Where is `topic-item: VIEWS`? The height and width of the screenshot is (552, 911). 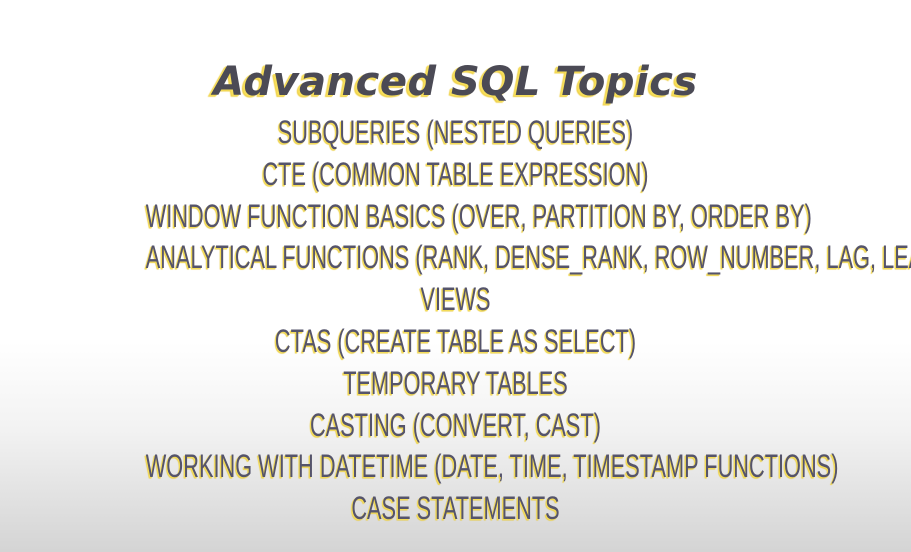
topic-item: VIEWS is located at coordinates (455, 299).